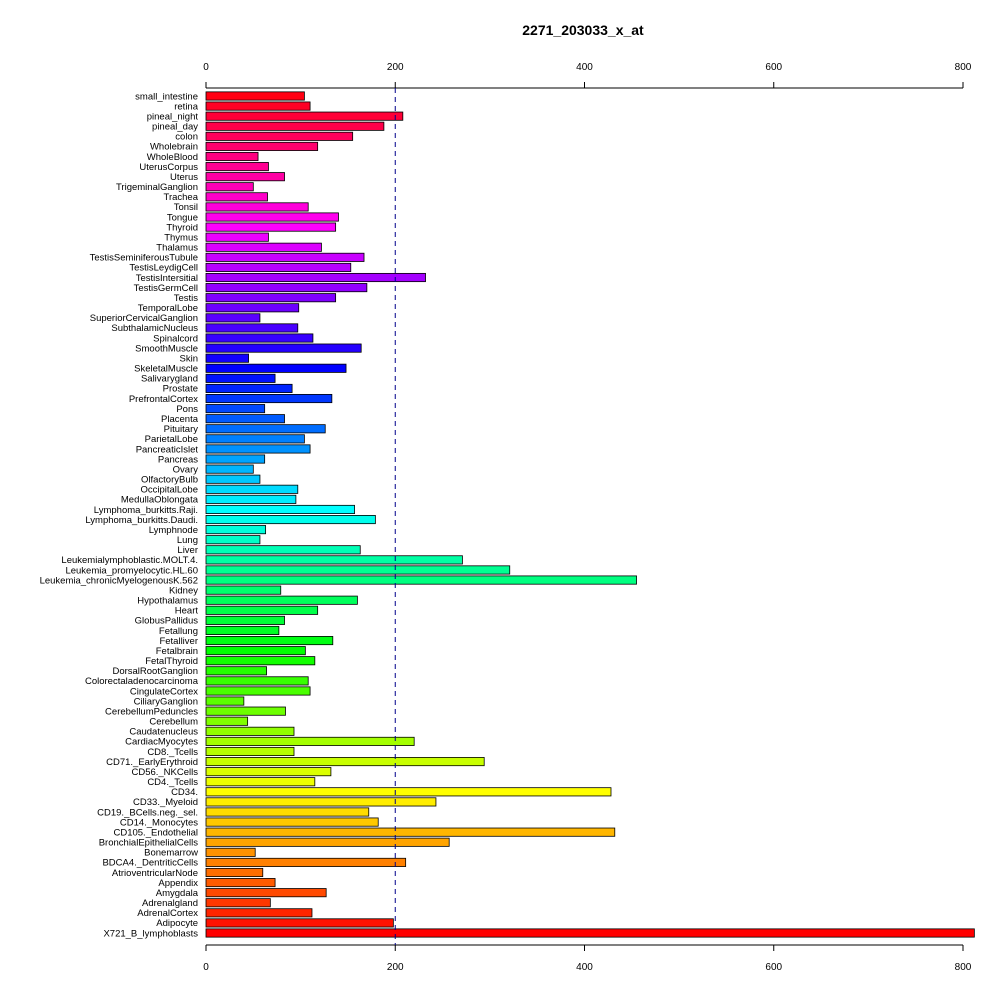 The height and width of the screenshot is (1000, 1000). Describe the element at coordinates (587, 958) in the screenshot. I see `bottom-axis: 0 200 400 600 800` at that location.